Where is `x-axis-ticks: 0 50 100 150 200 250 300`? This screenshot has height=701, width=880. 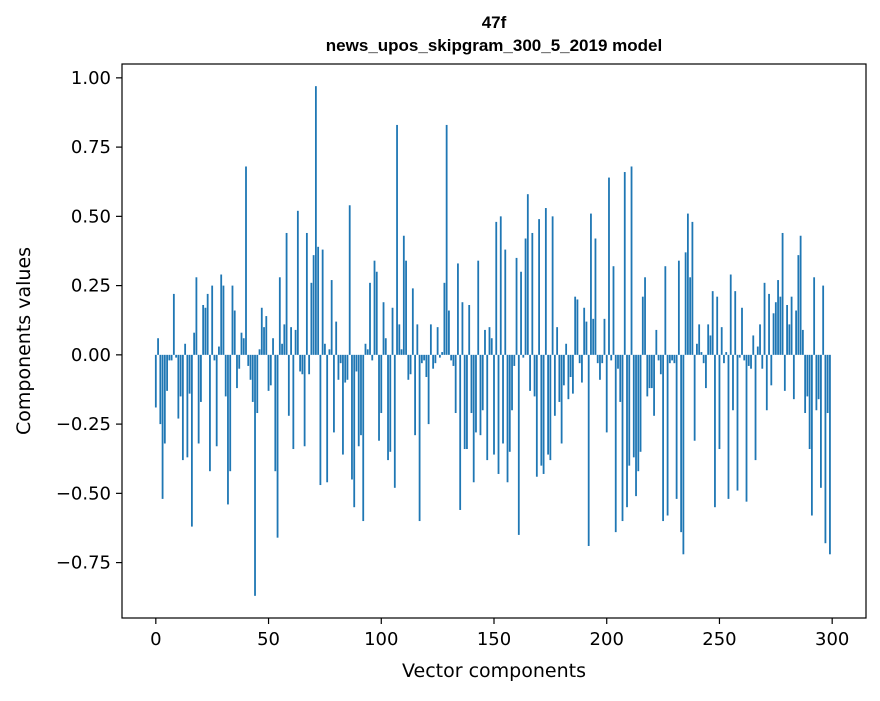 x-axis-ticks: 0 50 100 150 200 250 300 is located at coordinates (499, 634).